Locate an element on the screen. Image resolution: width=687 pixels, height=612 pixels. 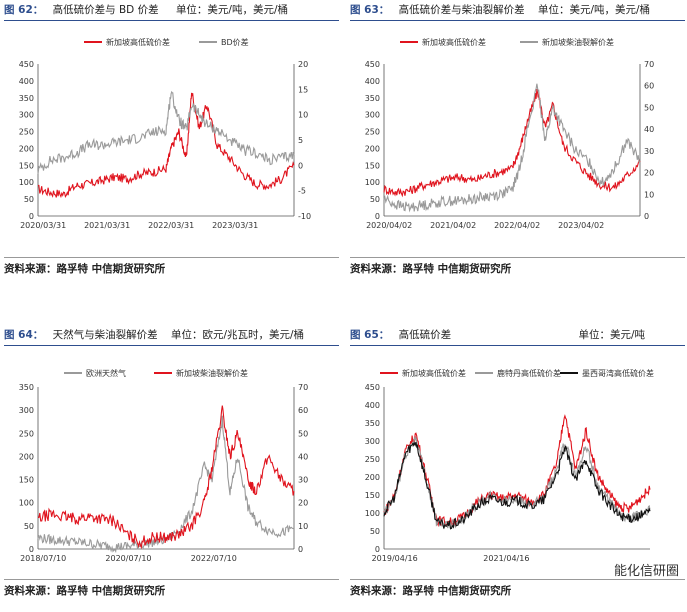
y-tick-right-label: -10 is located at coordinates (304, 216).